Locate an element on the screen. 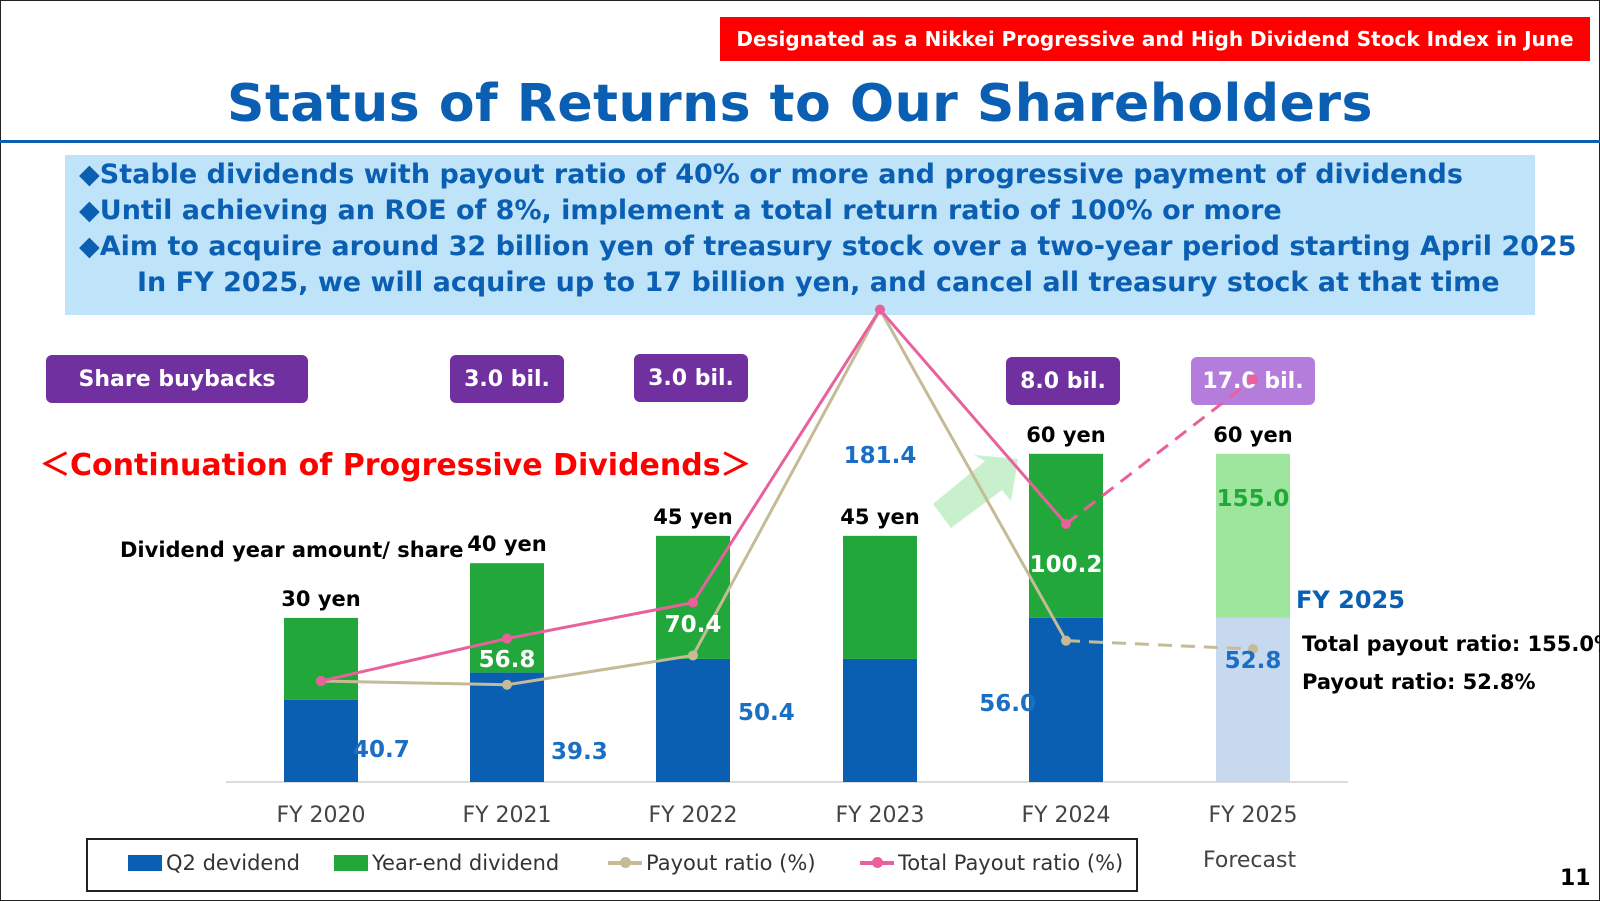  trend-arrow-icon is located at coordinates (975, 491).